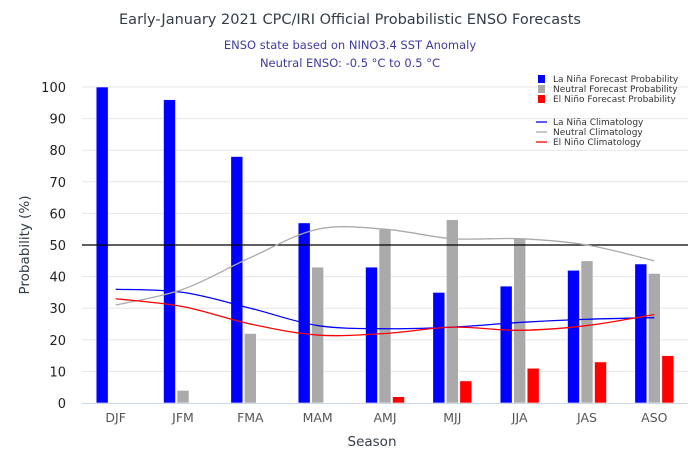 The image size is (700, 467). Describe the element at coordinates (519, 321) in the screenshot. I see `bar-neutral-forecast-probability-jja` at that location.